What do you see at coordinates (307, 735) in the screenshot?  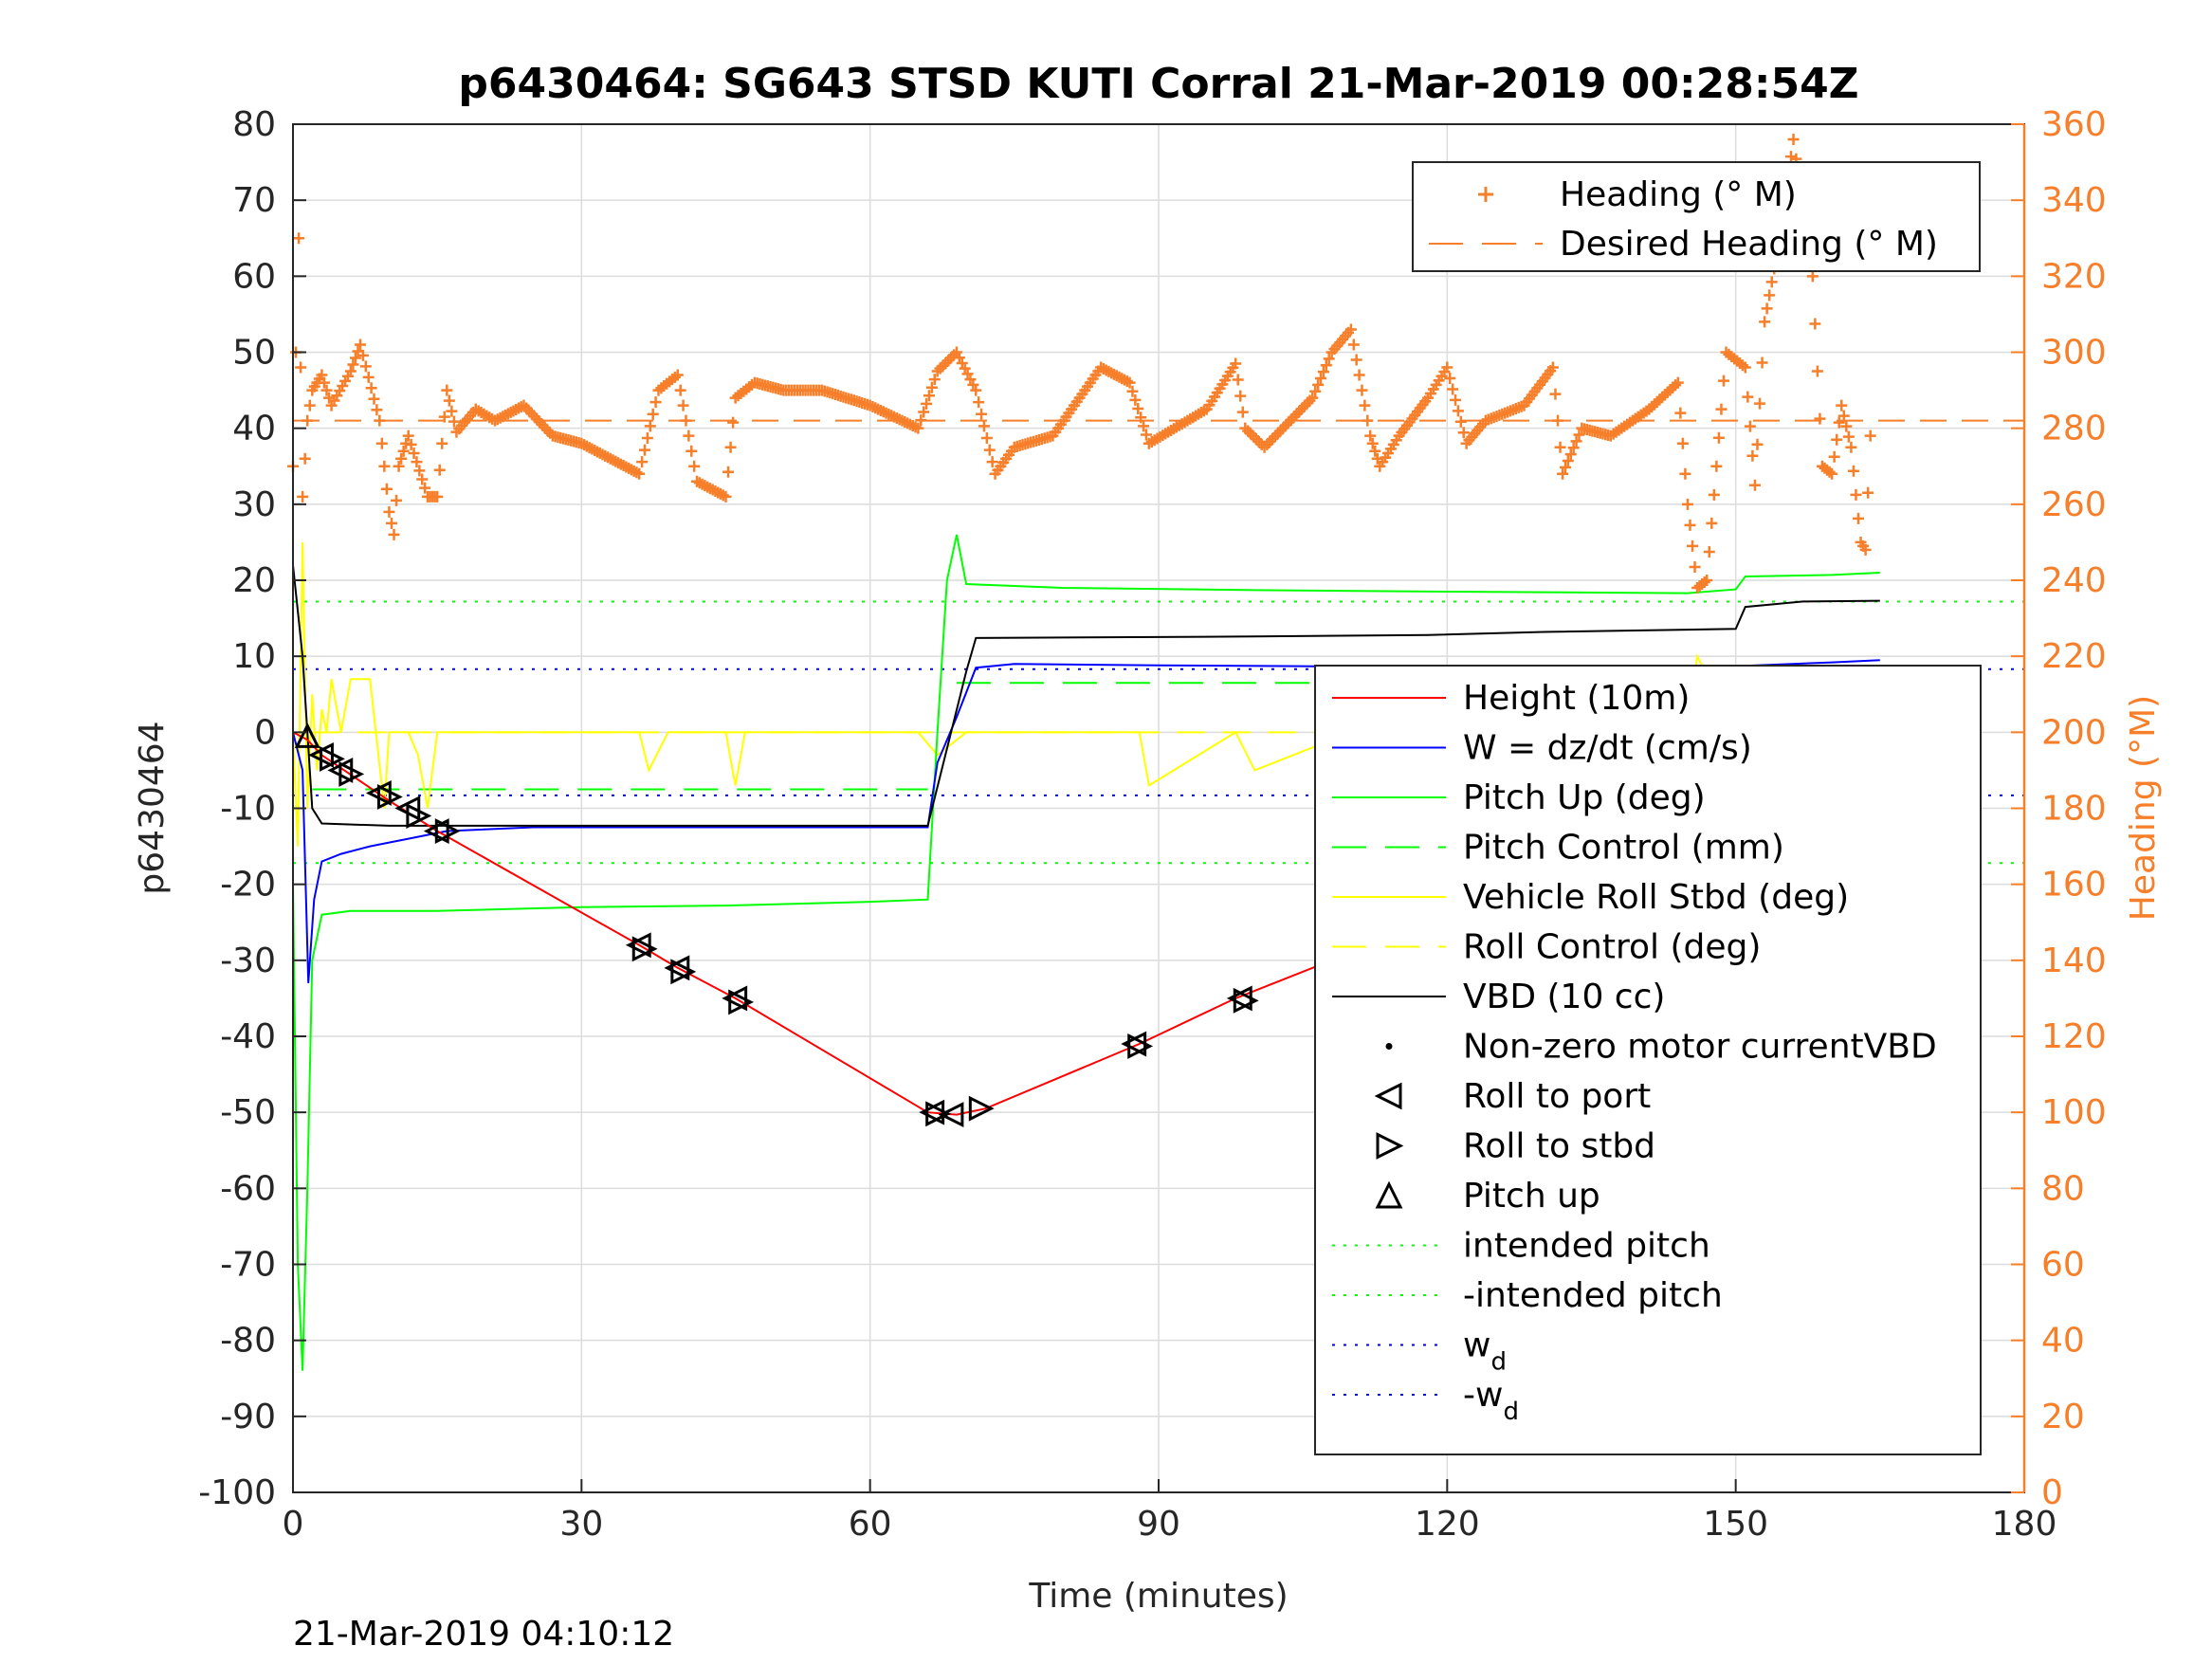 I see `pitch-up-marker` at bounding box center [307, 735].